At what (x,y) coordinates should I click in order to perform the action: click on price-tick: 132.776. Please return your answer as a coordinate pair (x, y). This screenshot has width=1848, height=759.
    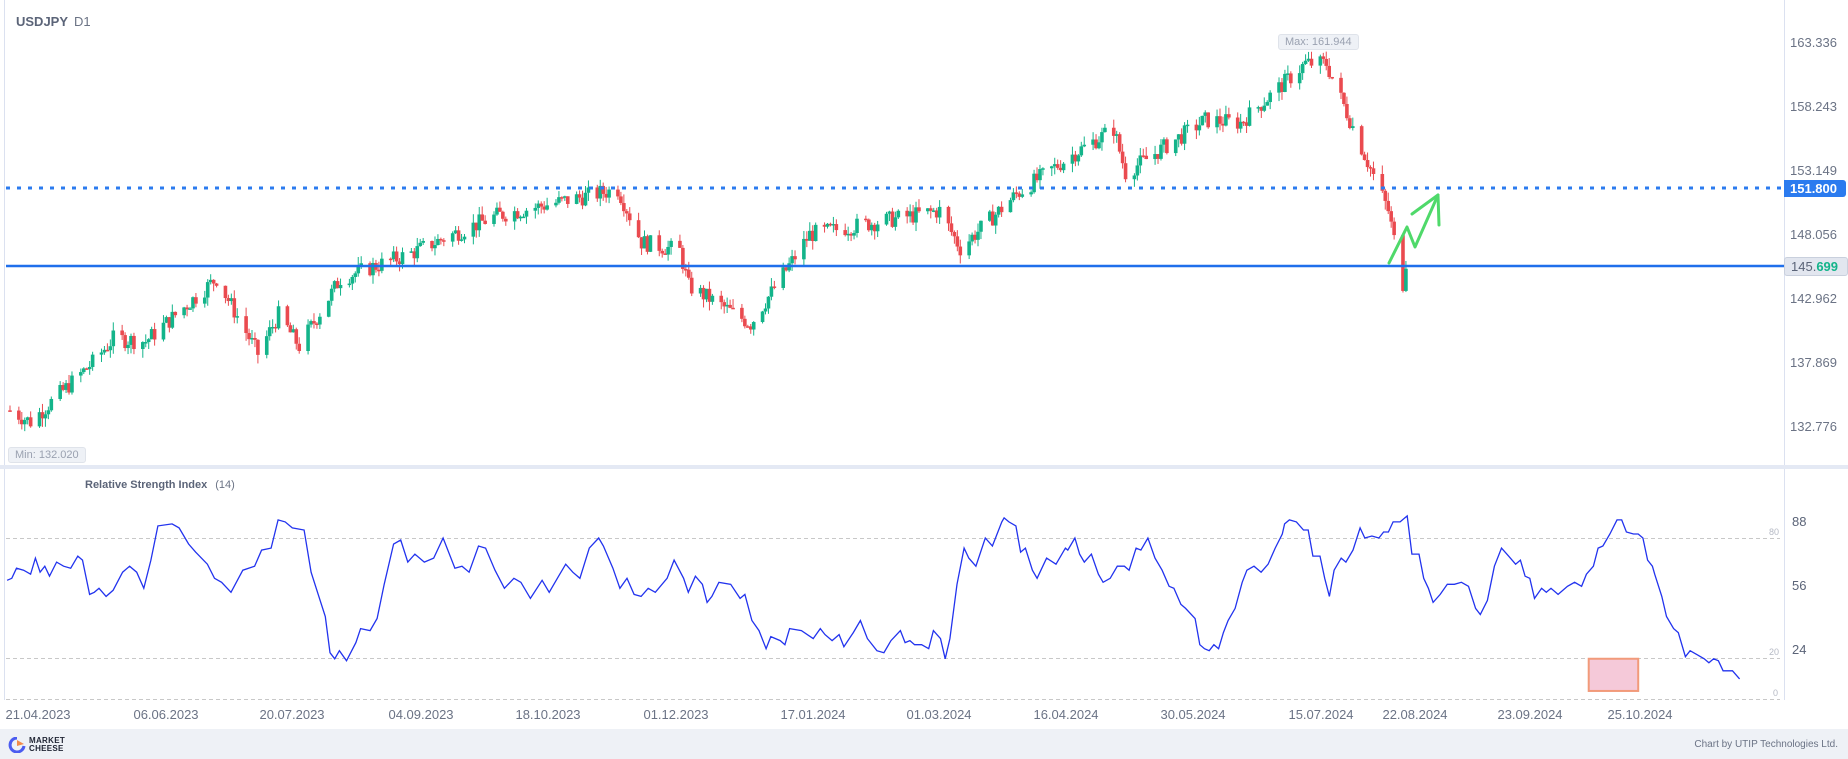
    Looking at the image, I should click on (1813, 426).